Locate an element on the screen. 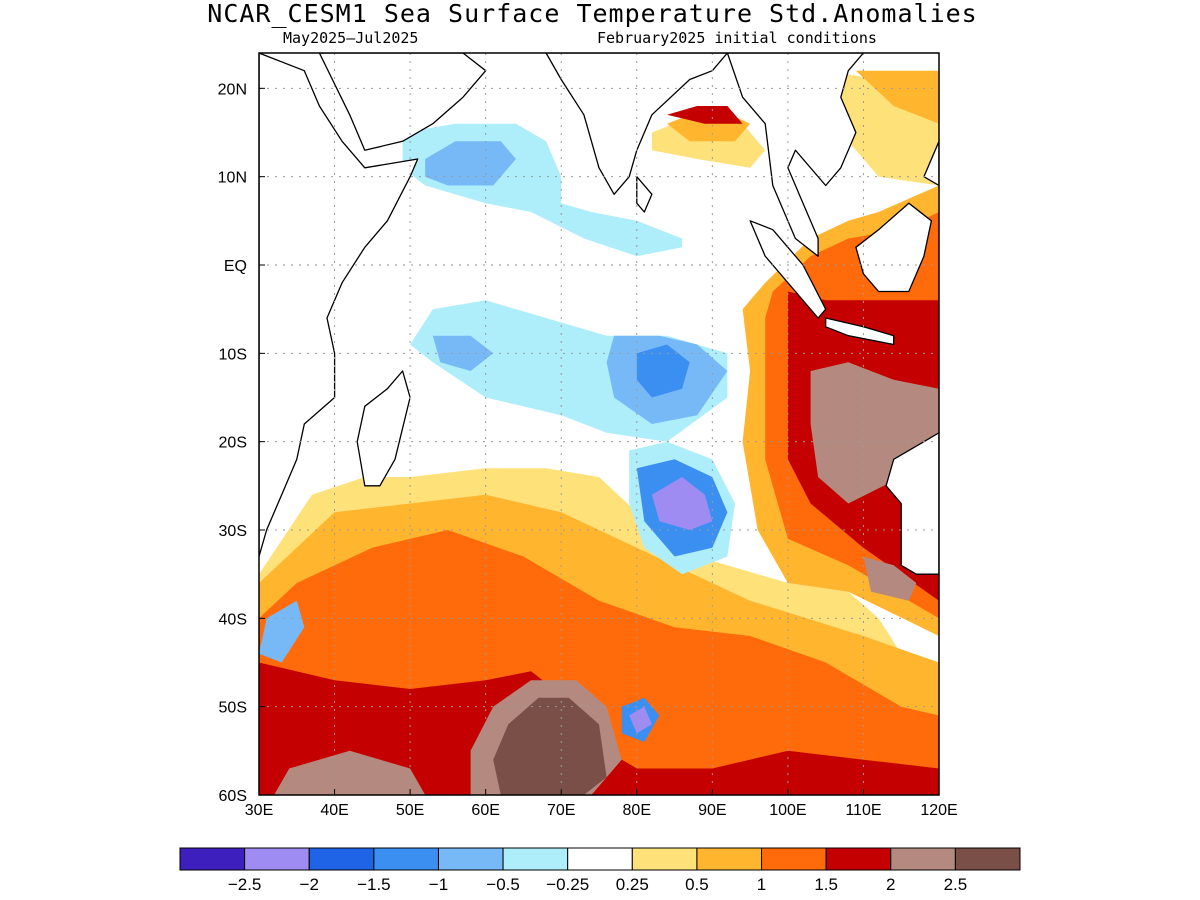  south-central-lavender is located at coordinates (682, 503).